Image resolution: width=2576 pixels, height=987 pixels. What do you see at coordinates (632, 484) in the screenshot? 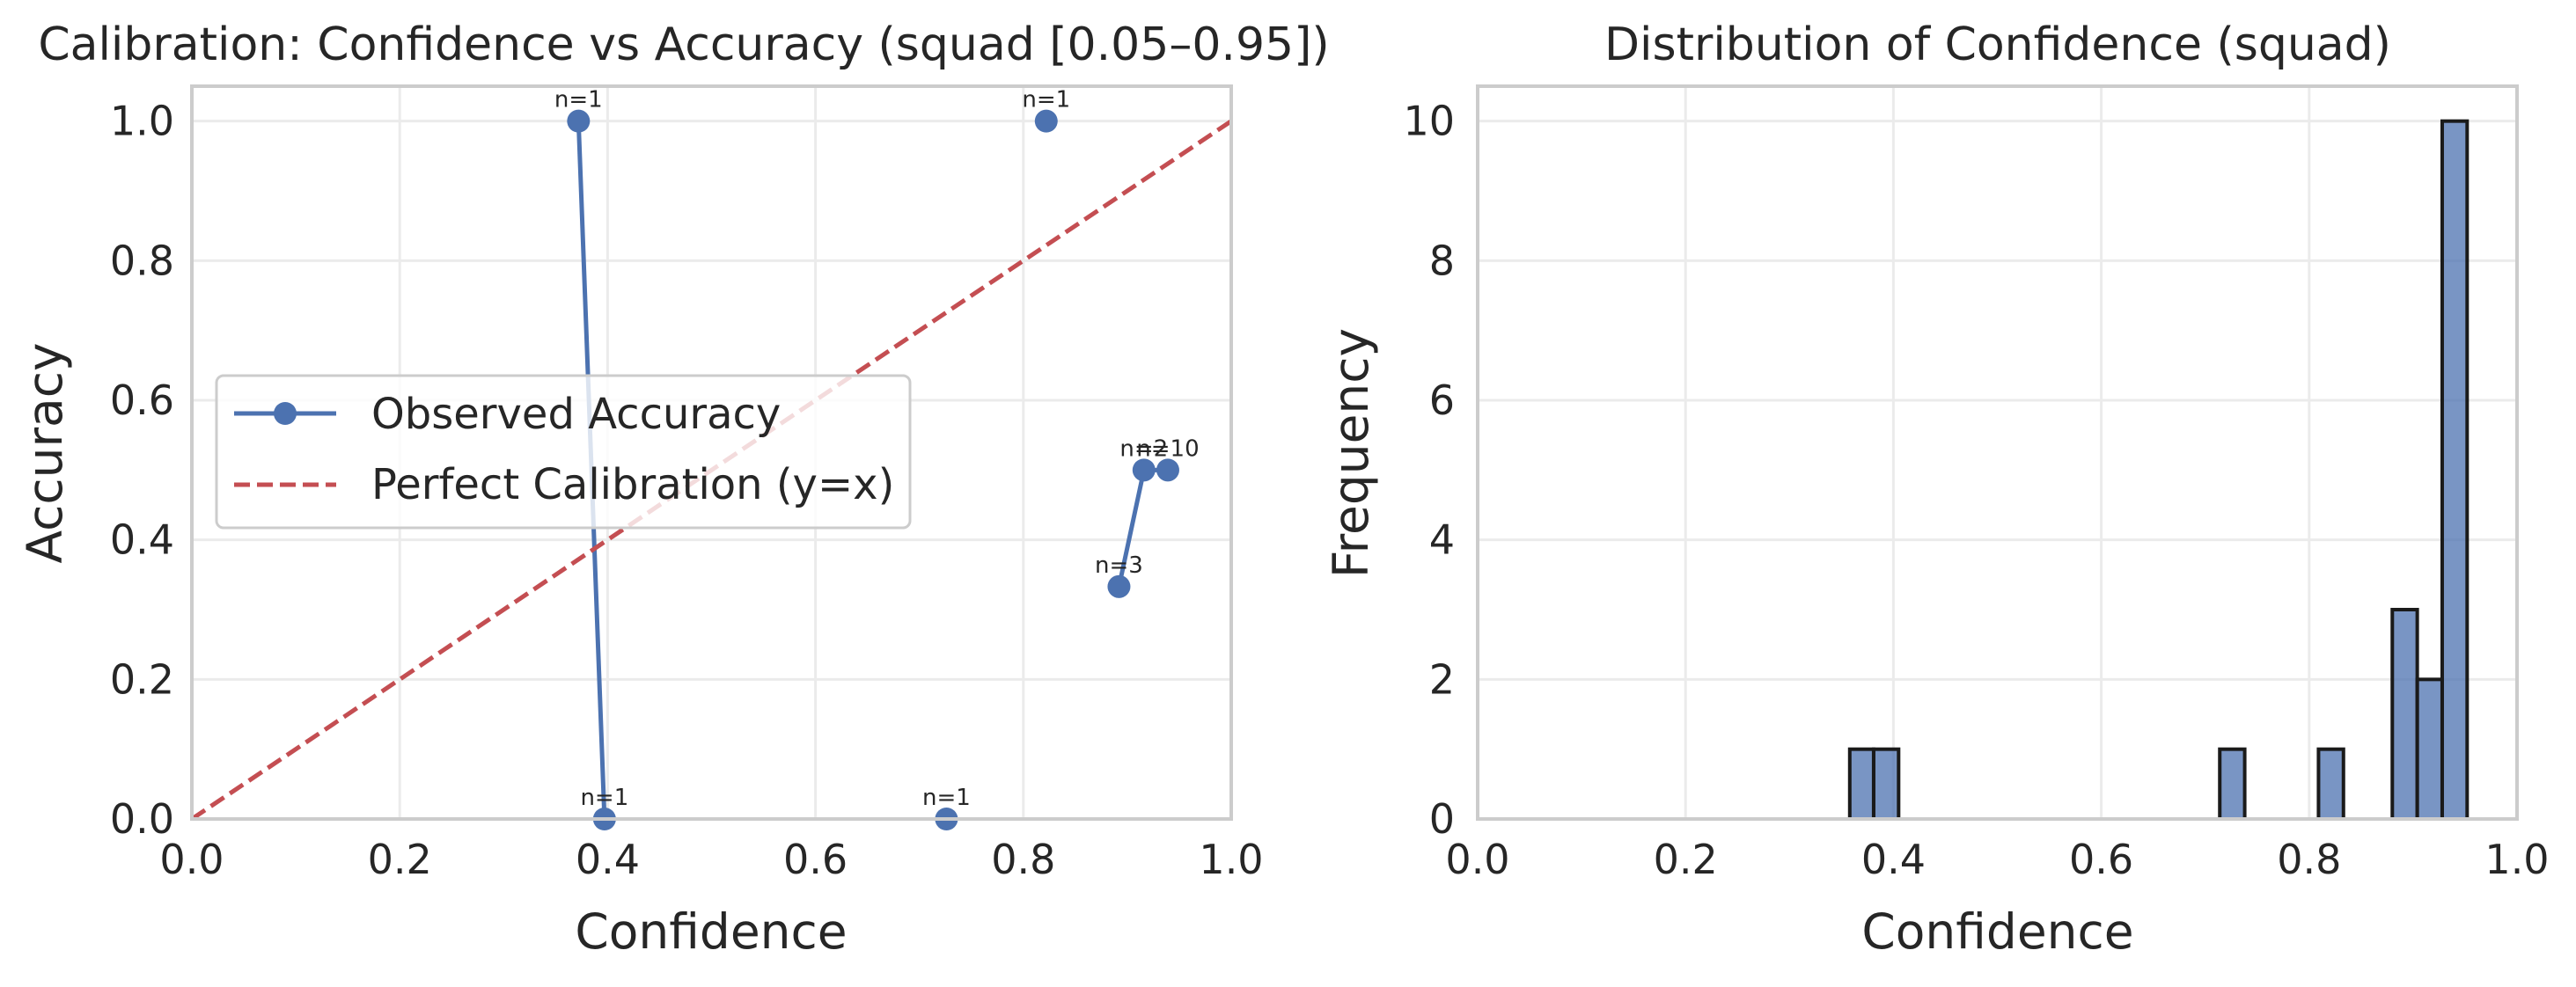
I see `legend-perfect-label: Perfect Calibration (y=x)` at bounding box center [632, 484].